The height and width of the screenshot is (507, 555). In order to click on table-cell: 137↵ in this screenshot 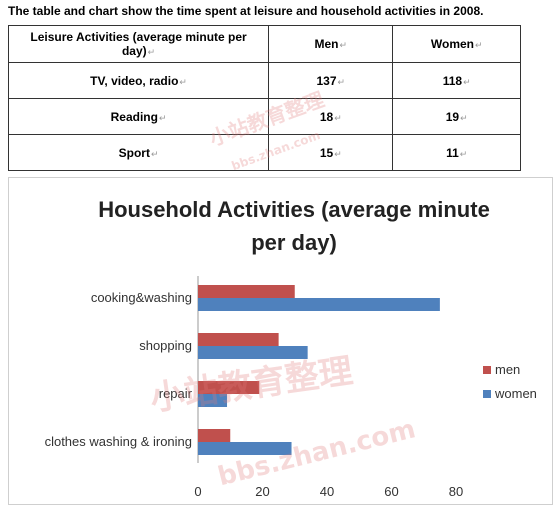, I will do `click(331, 80)`.